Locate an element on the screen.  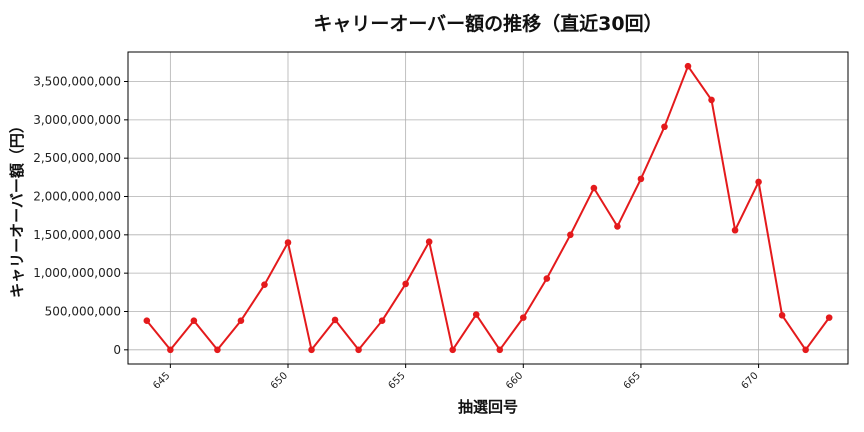
y-tick-label: 3,500,000,000 is located at coordinates (77, 82).